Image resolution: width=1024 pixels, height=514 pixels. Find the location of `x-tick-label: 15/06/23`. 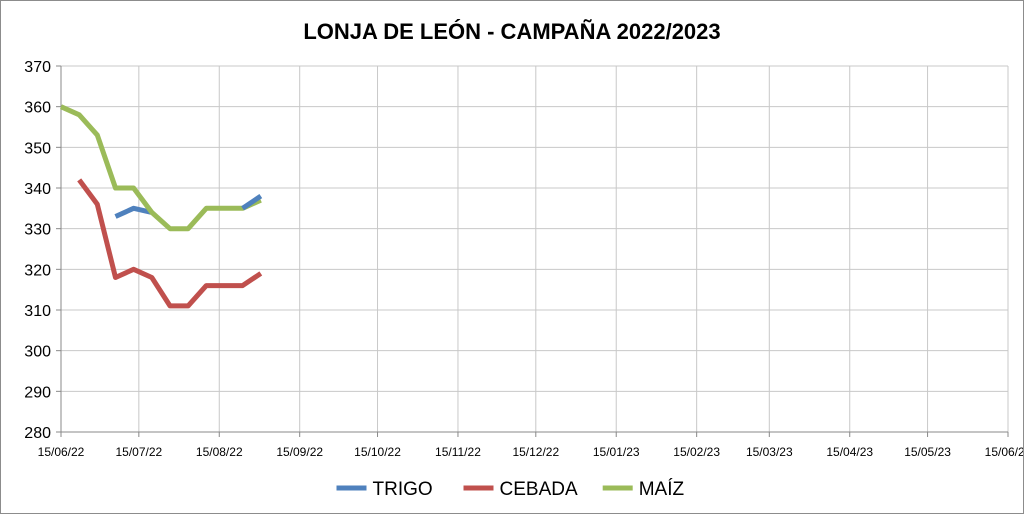

x-tick-label: 15/06/23 is located at coordinates (1004, 452).